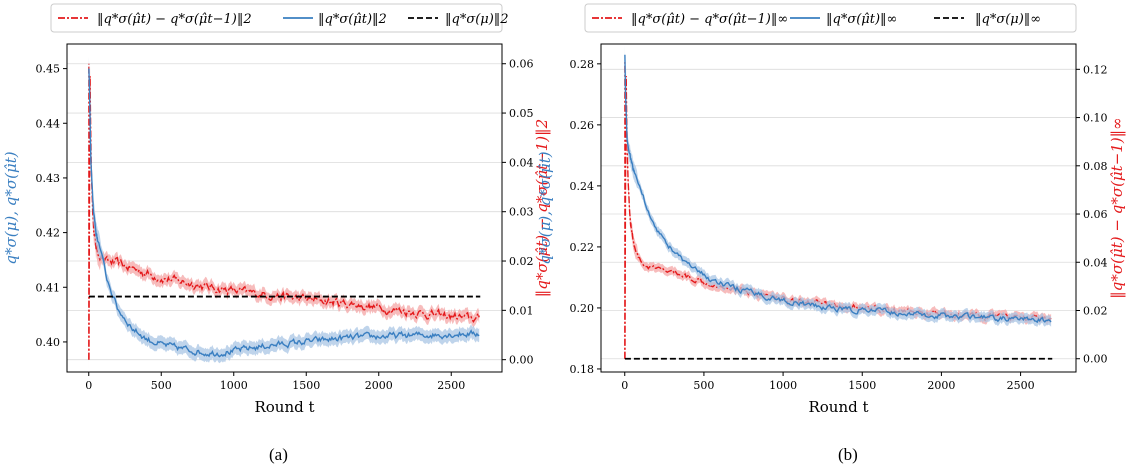 The width and height of the screenshot is (1137, 468). Describe the element at coordinates (582, 125) in the screenshot. I see `y-left-tick-label: 0.26` at that location.